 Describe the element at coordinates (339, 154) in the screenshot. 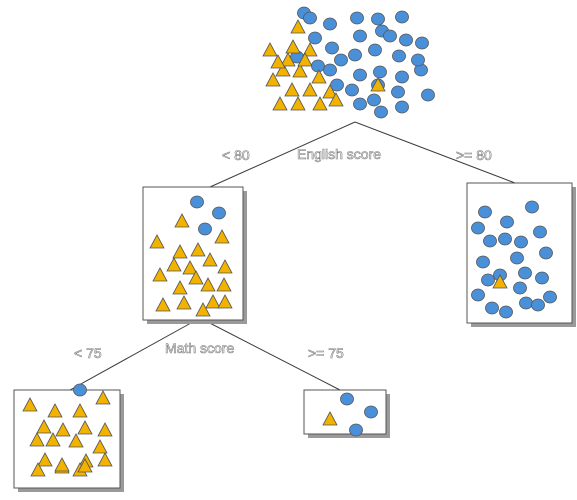

I see `english-split-feature: English score` at that location.